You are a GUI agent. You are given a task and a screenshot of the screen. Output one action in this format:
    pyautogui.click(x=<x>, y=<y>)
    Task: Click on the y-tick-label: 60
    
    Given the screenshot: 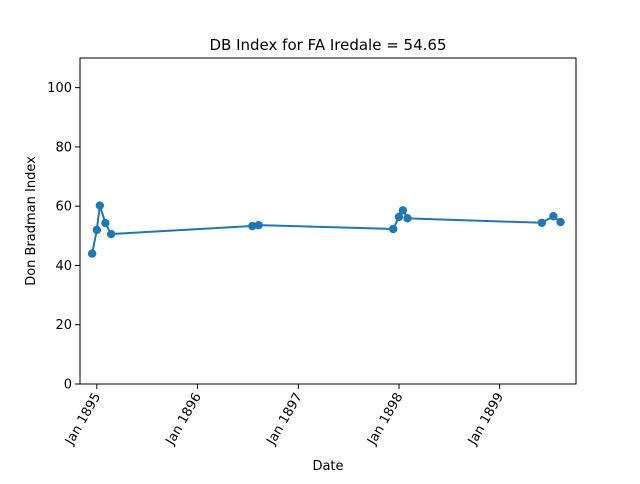 What is the action you would take?
    pyautogui.click(x=63, y=207)
    